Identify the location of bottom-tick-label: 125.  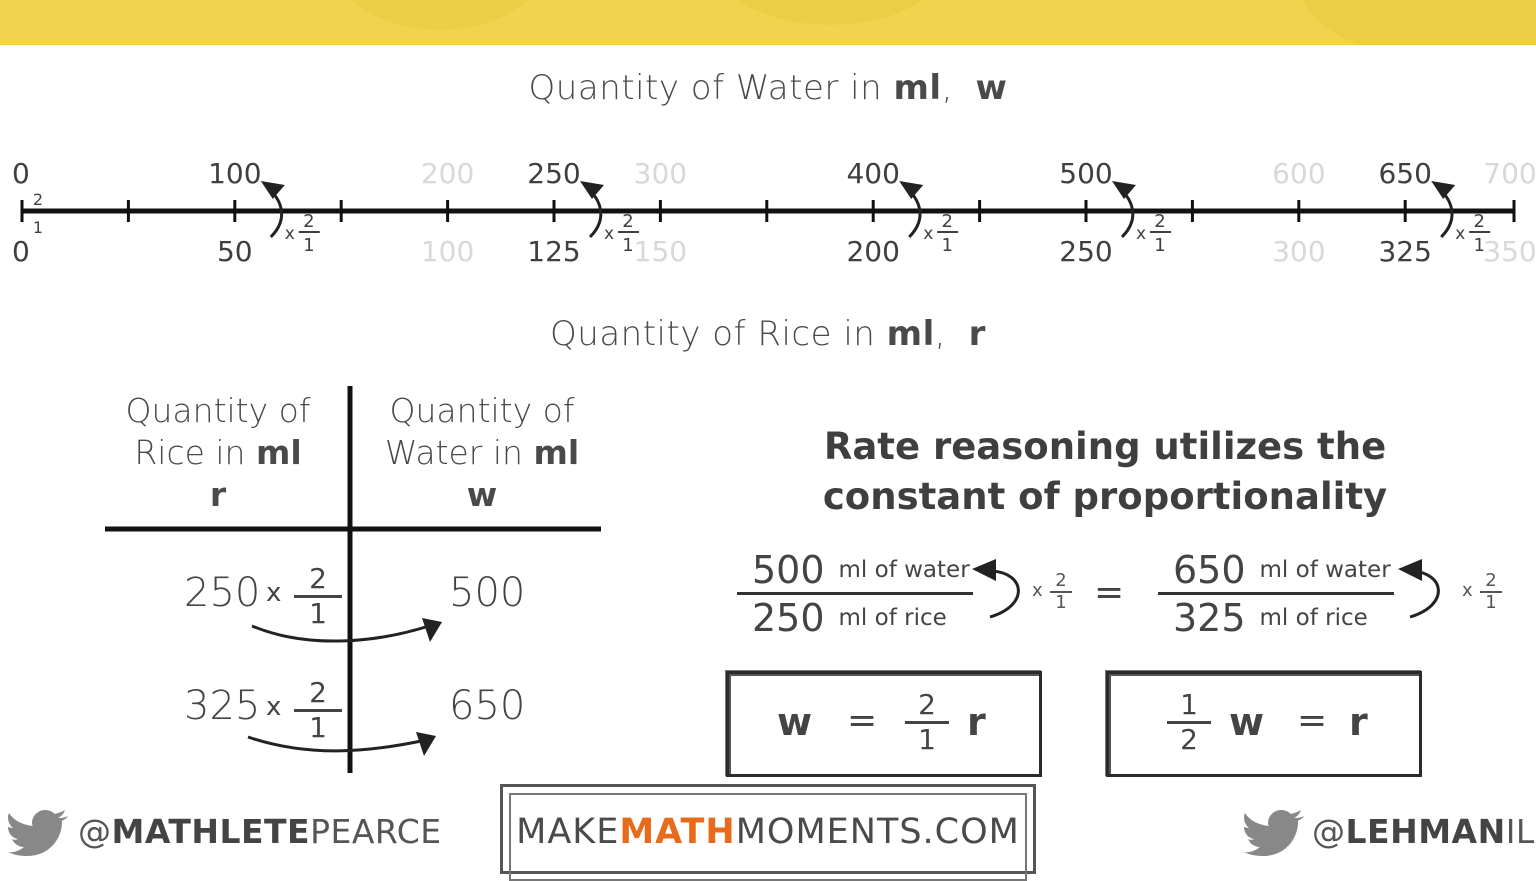
(553, 250).